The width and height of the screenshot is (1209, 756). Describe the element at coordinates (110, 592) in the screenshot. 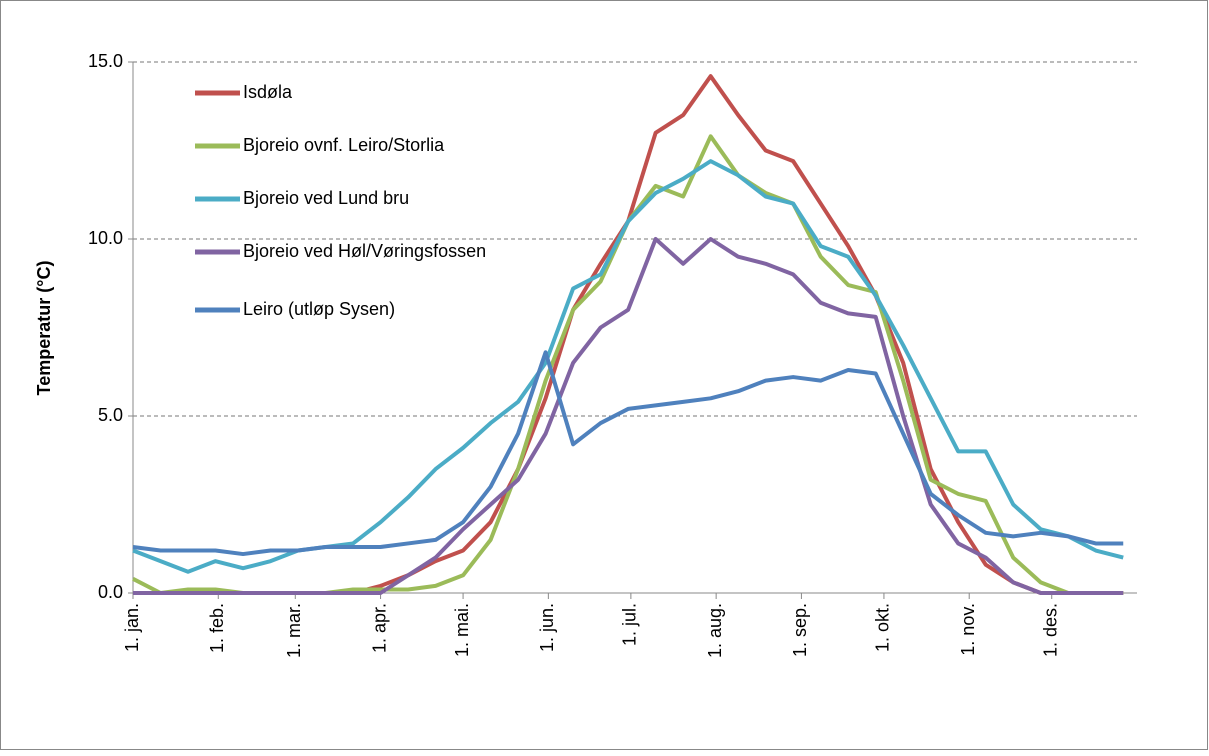

I see `y-tick-label: 0.0` at that location.